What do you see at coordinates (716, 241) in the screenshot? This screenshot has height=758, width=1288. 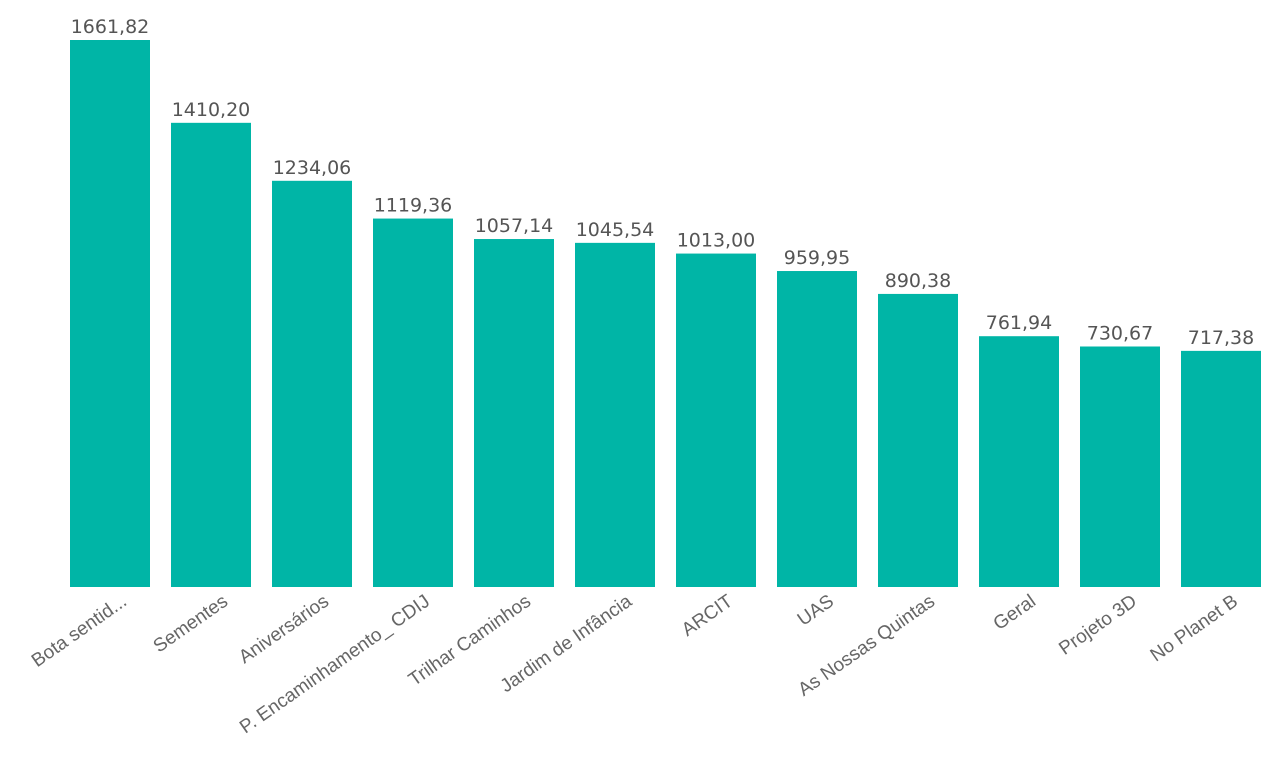 I see `value-label-7: 1013,00` at bounding box center [716, 241].